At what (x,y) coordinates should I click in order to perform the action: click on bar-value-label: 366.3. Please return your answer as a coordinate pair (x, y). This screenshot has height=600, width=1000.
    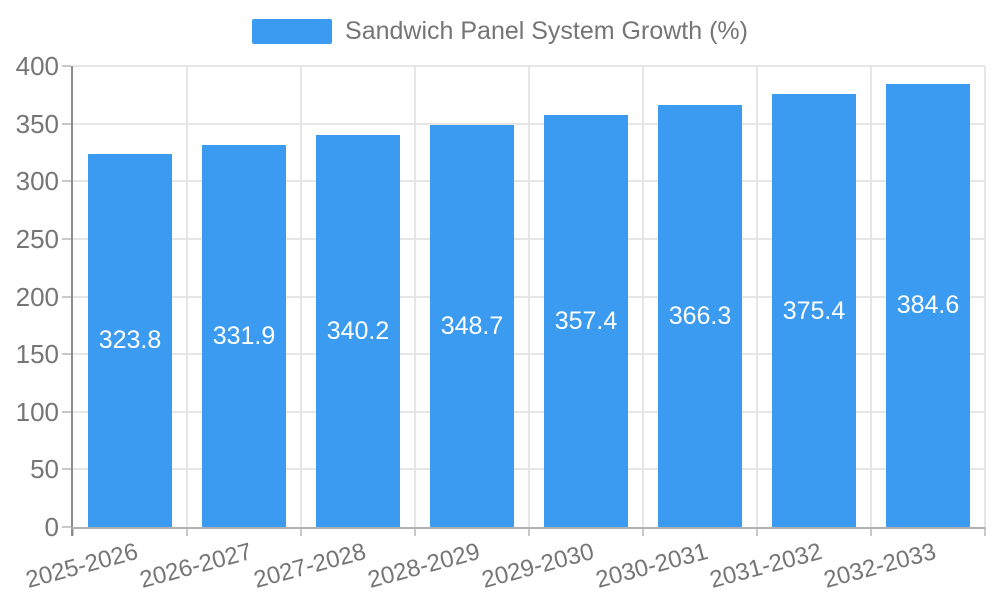
    Looking at the image, I should click on (700, 315).